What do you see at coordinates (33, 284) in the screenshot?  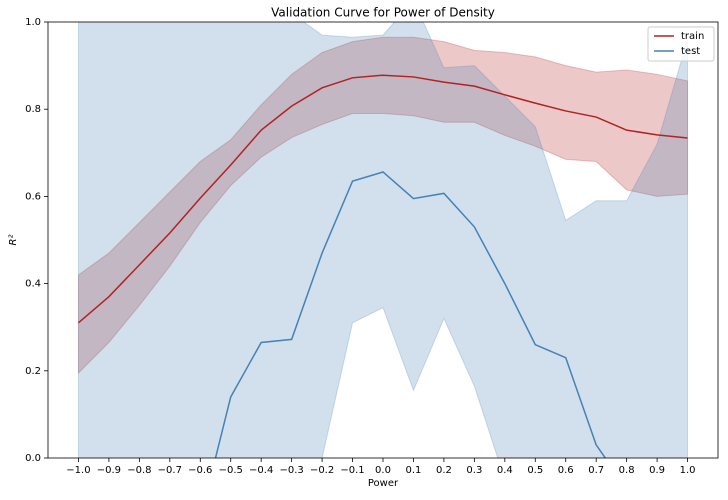 I see `y-tick-label: 0.4` at bounding box center [33, 284].